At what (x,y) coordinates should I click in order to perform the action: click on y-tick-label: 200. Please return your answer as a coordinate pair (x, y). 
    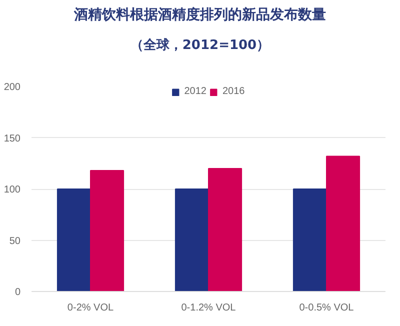
    Looking at the image, I should click on (12, 87).